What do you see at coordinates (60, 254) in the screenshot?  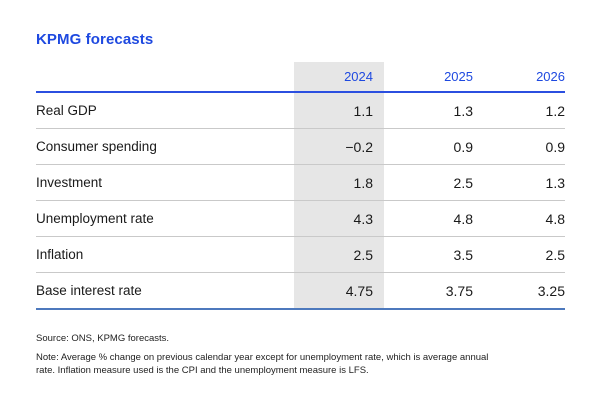 I see `row-label: Inflation` at bounding box center [60, 254].